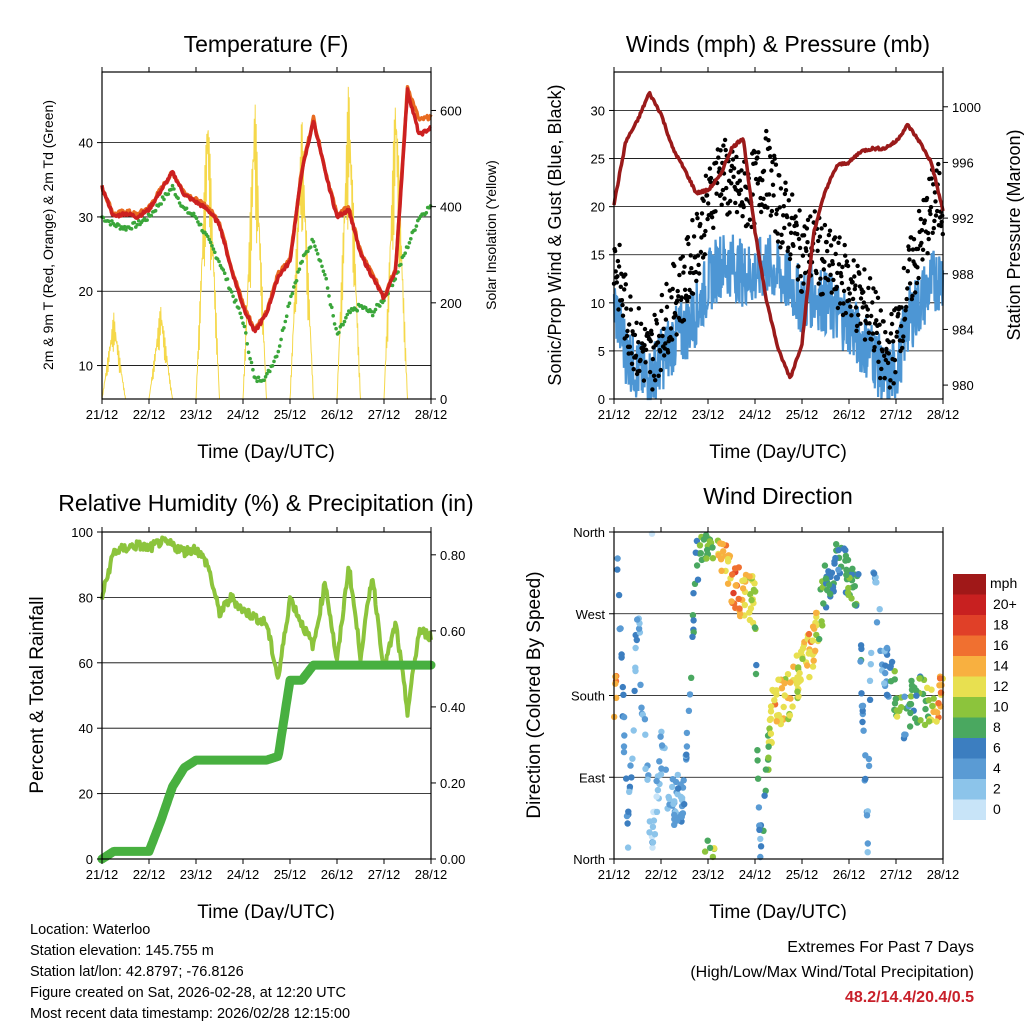  What do you see at coordinates (37, 694) in the screenshot?
I see `humidity-ylabel-left: Percent & Total Rainfall` at bounding box center [37, 694].